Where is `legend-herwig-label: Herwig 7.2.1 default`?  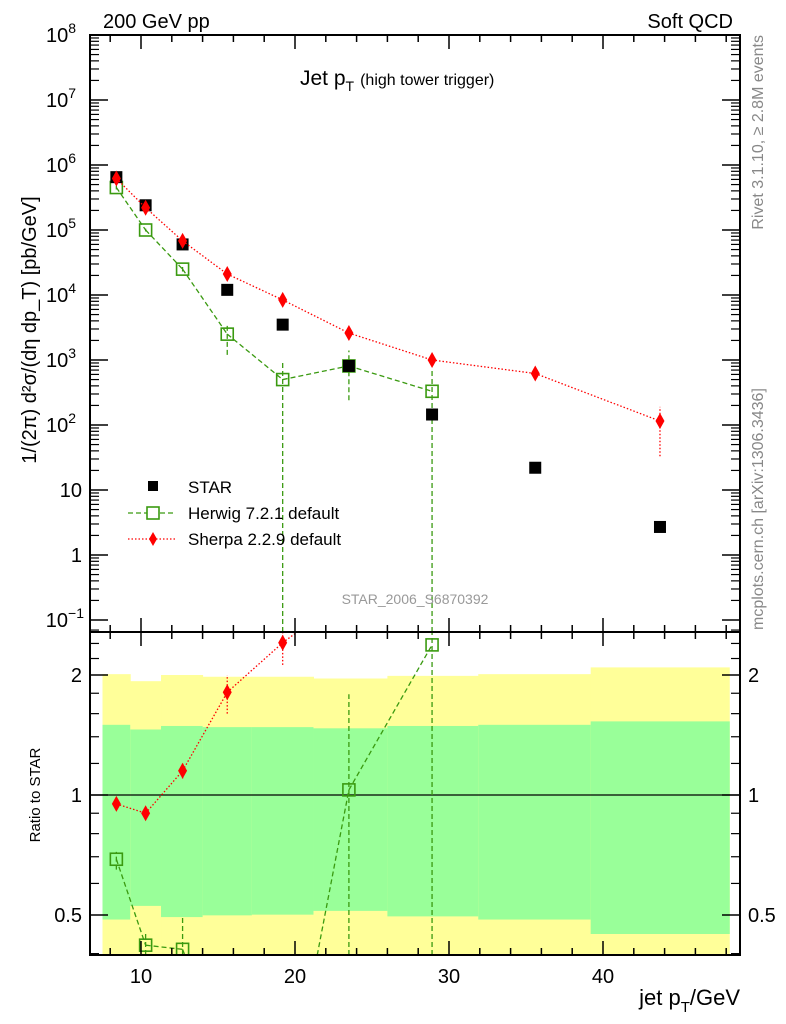
legend-herwig-label: Herwig 7.2.1 default is located at coordinates (263, 513).